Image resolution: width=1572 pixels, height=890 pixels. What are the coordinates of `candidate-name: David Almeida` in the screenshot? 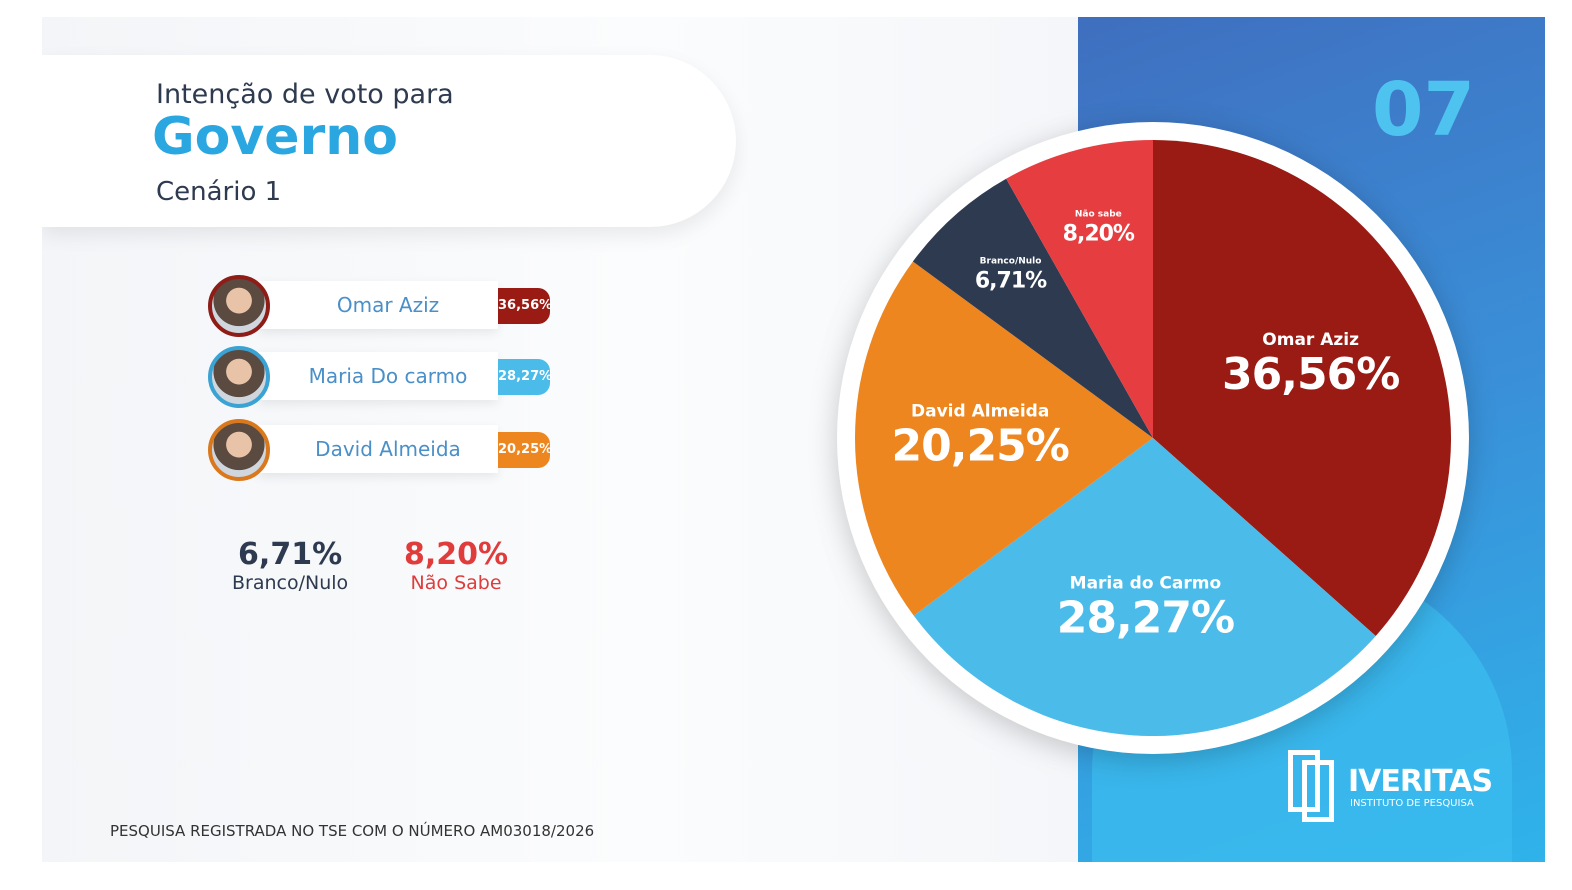 It's located at (378, 449).